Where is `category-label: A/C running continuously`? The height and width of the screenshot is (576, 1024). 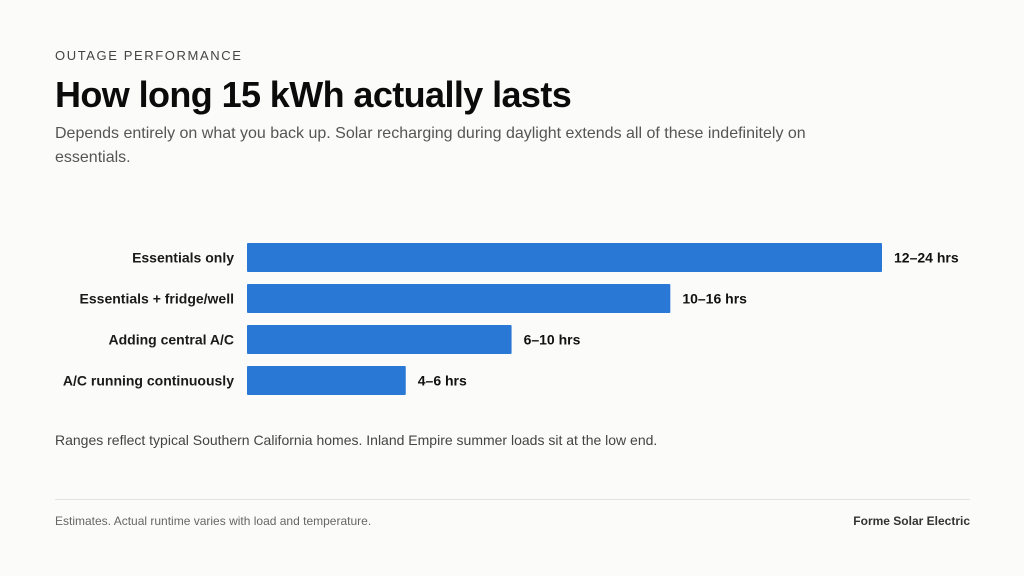
category-label: A/C running continuously is located at coordinates (148, 381).